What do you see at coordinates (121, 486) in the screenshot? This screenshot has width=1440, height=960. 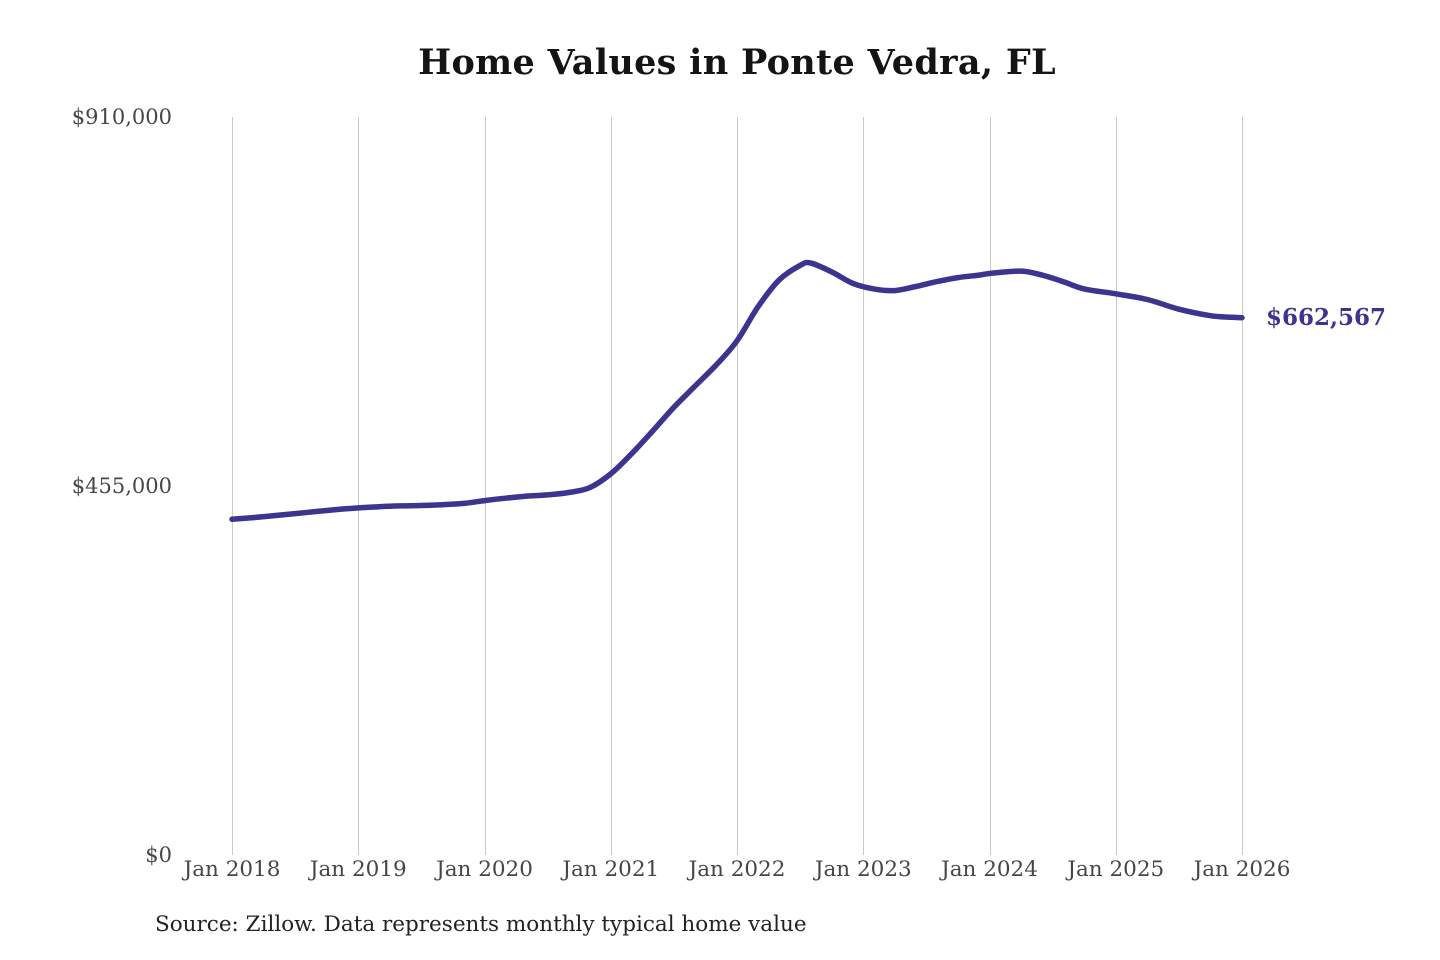 I see `y-tick-label-455000: $455,000` at bounding box center [121, 486].